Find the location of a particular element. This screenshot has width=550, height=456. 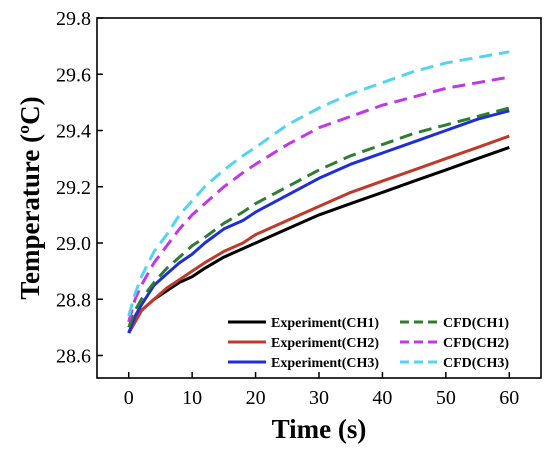

y-axis-title: Temperature (ºC) is located at coordinates (30, 197).